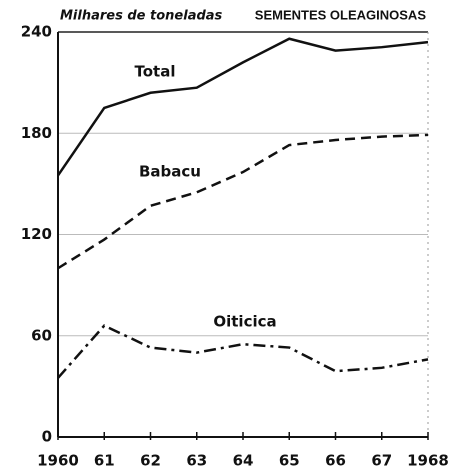 Image resolution: width=453 pixels, height=472 pixels. I want to click on y-tick-label: 0, so click(47, 437).